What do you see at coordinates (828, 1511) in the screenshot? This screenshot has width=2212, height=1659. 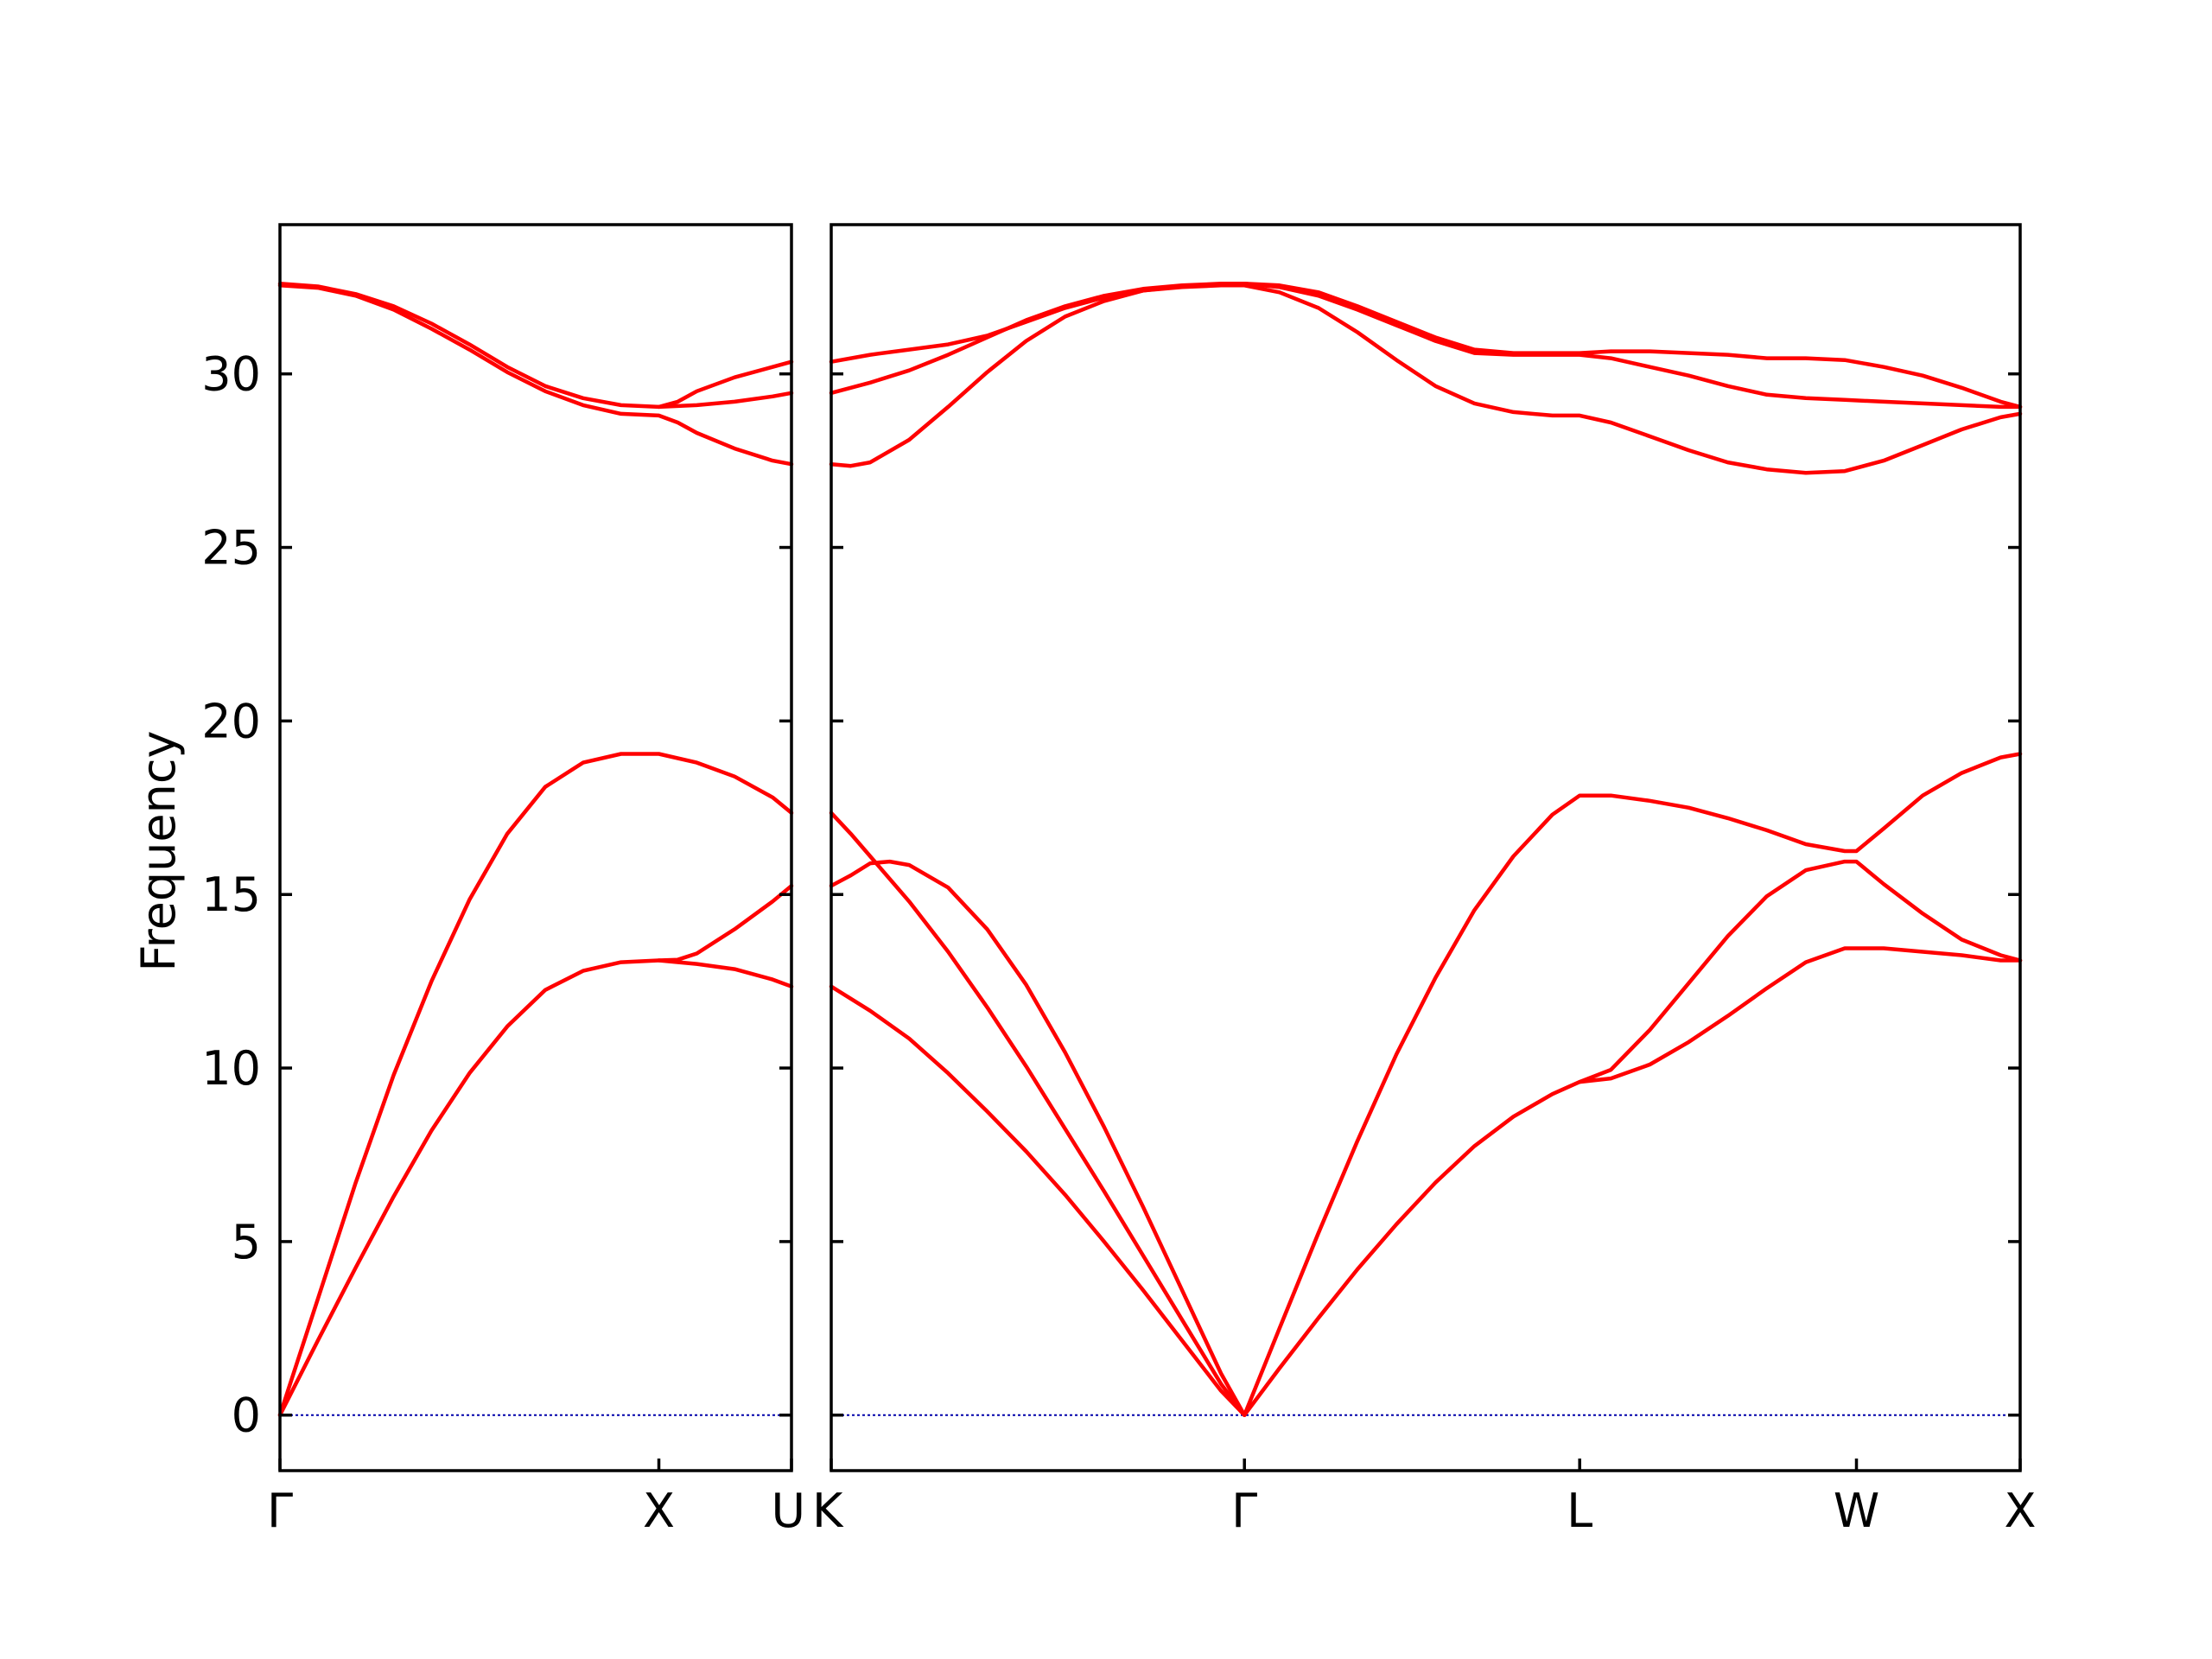 I see `x-tick-label-right: K` at bounding box center [828, 1511].